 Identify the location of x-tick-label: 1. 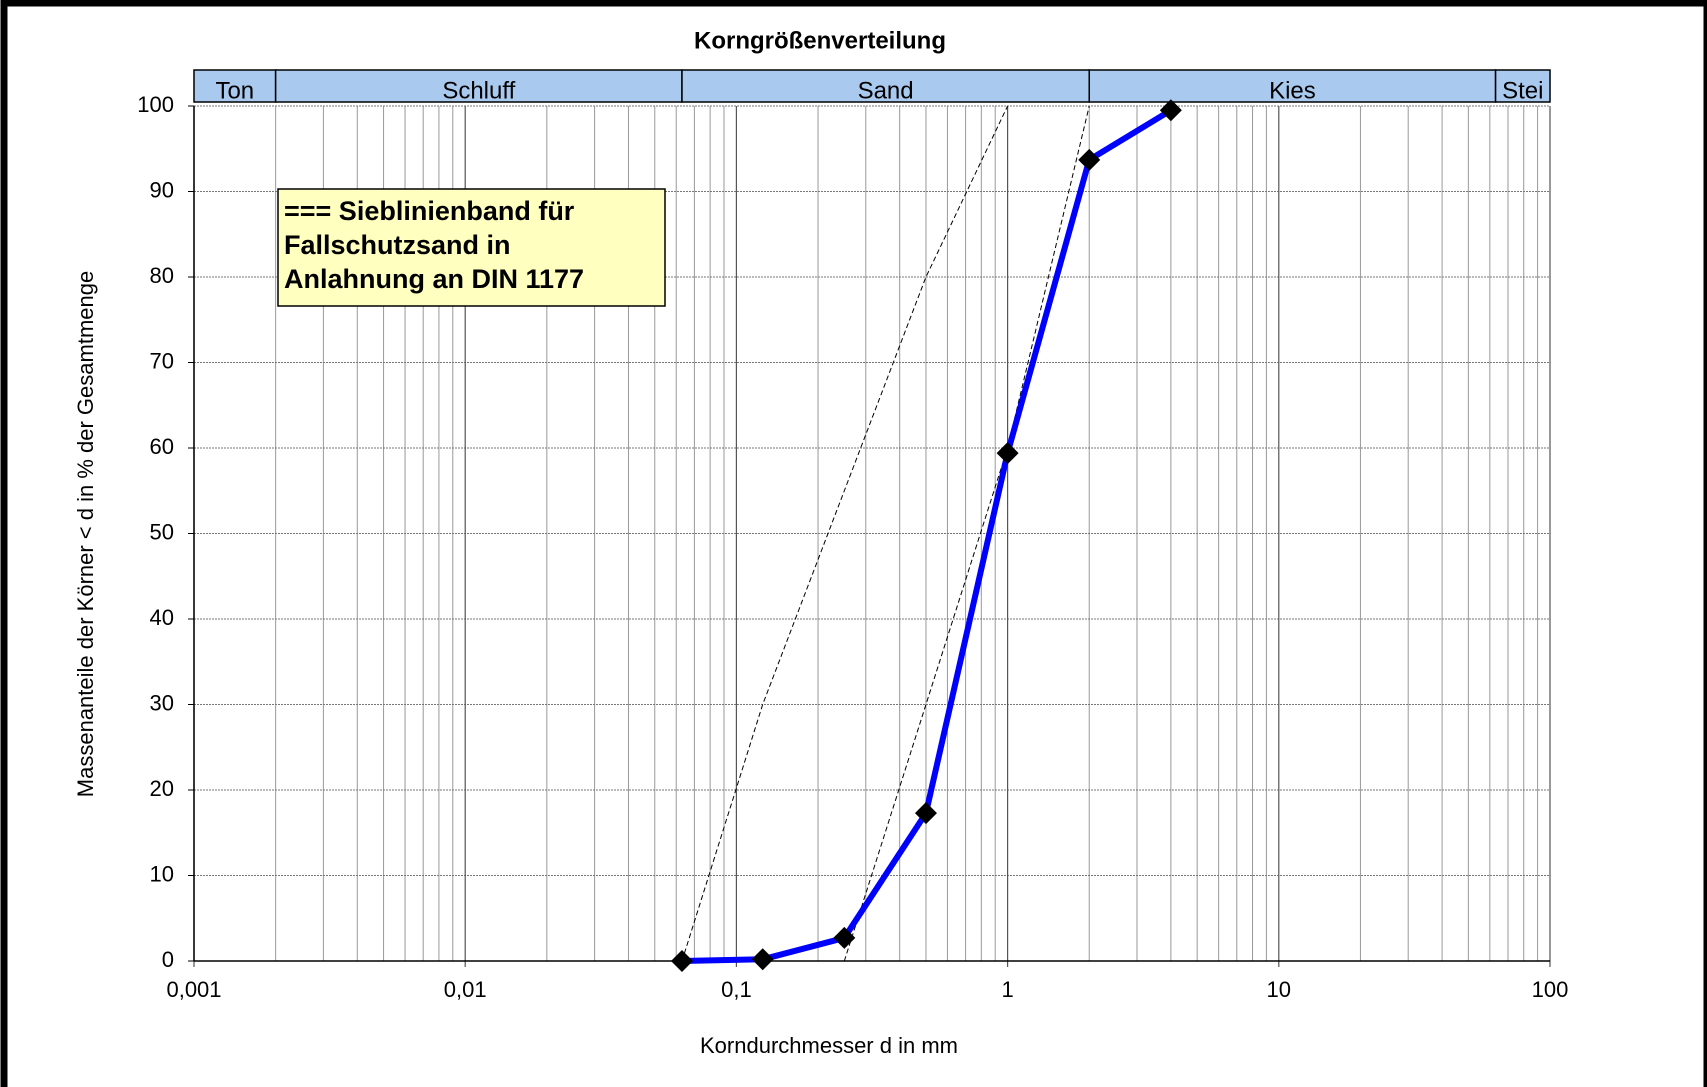
(1007, 989).